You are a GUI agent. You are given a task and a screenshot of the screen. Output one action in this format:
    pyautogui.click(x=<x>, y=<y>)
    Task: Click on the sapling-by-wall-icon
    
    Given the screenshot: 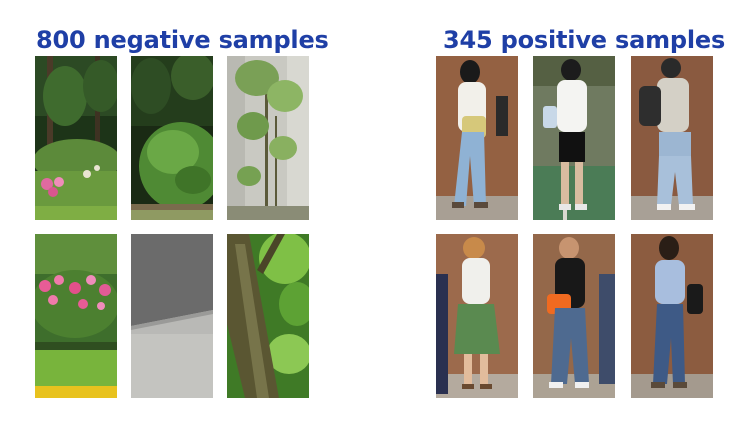 What is the action you would take?
    pyautogui.click(x=268, y=138)
    